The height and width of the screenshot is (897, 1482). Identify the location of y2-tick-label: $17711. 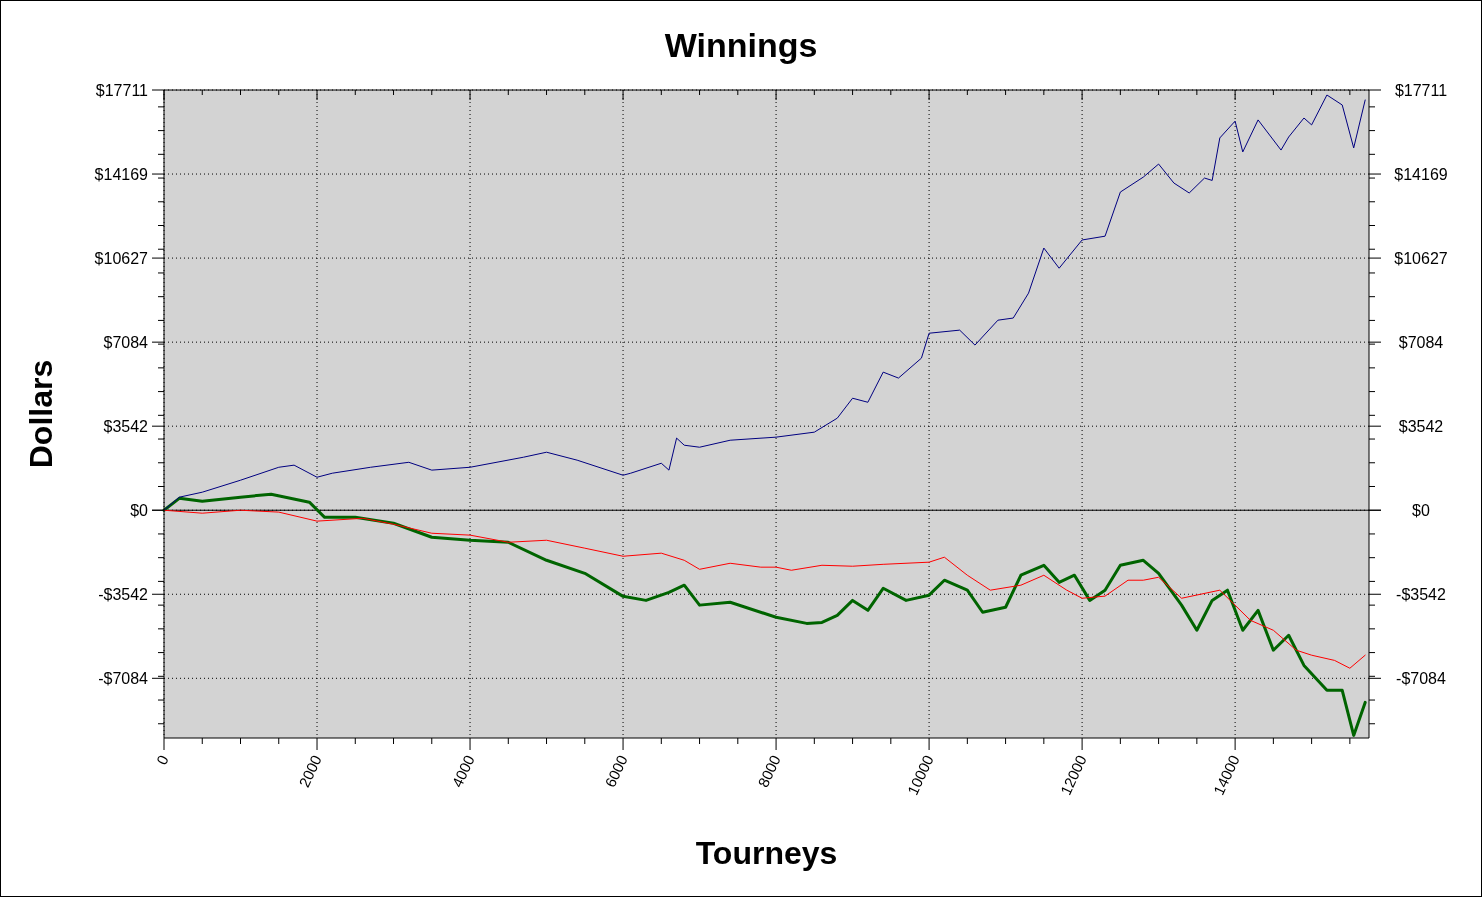
(1421, 90).